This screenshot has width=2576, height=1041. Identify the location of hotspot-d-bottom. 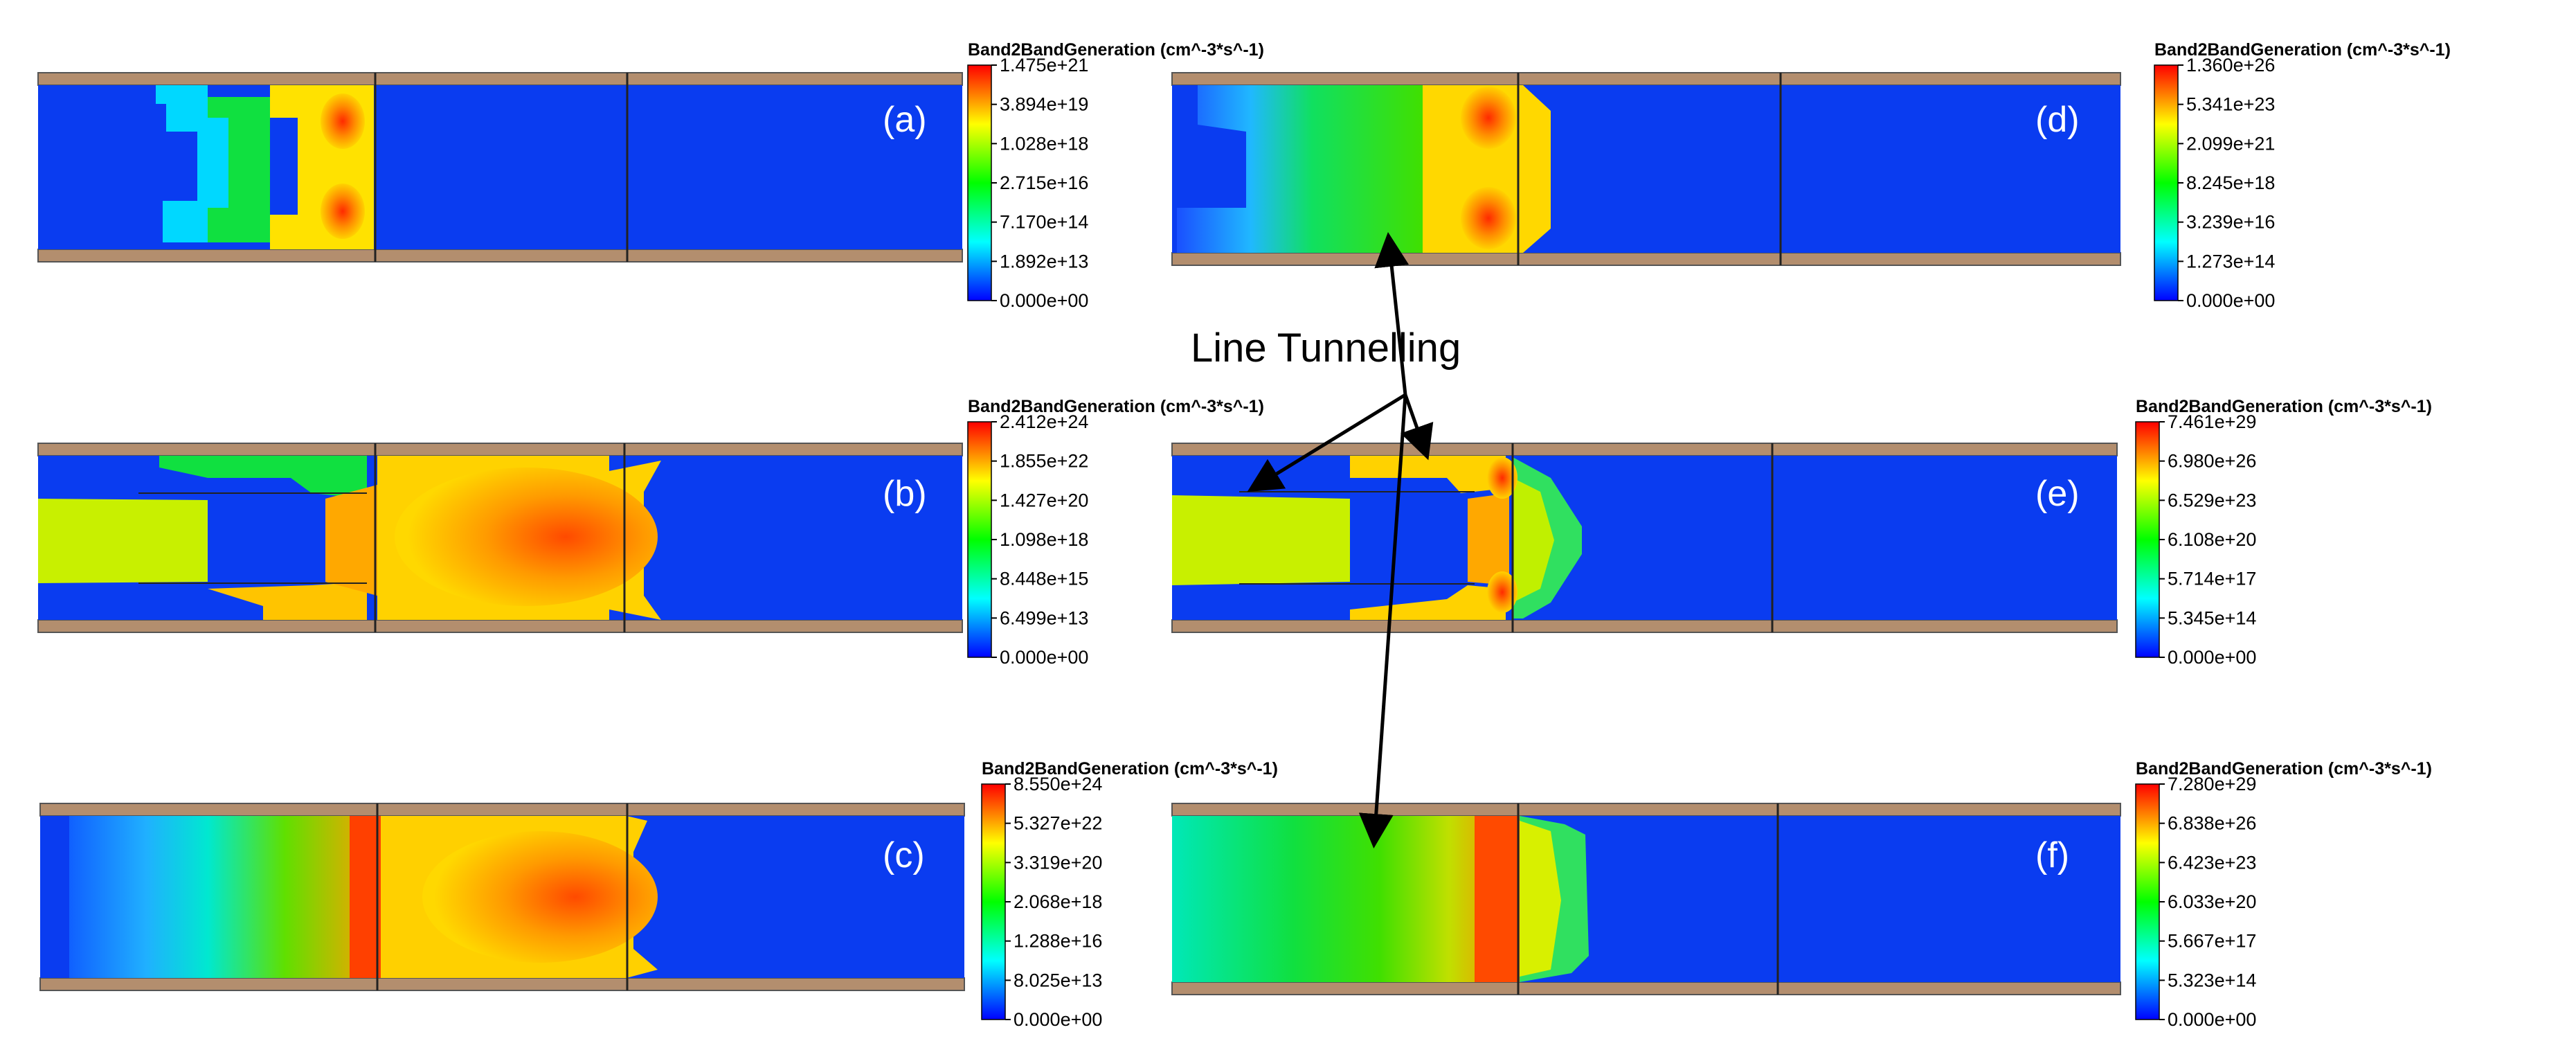
(1488, 218).